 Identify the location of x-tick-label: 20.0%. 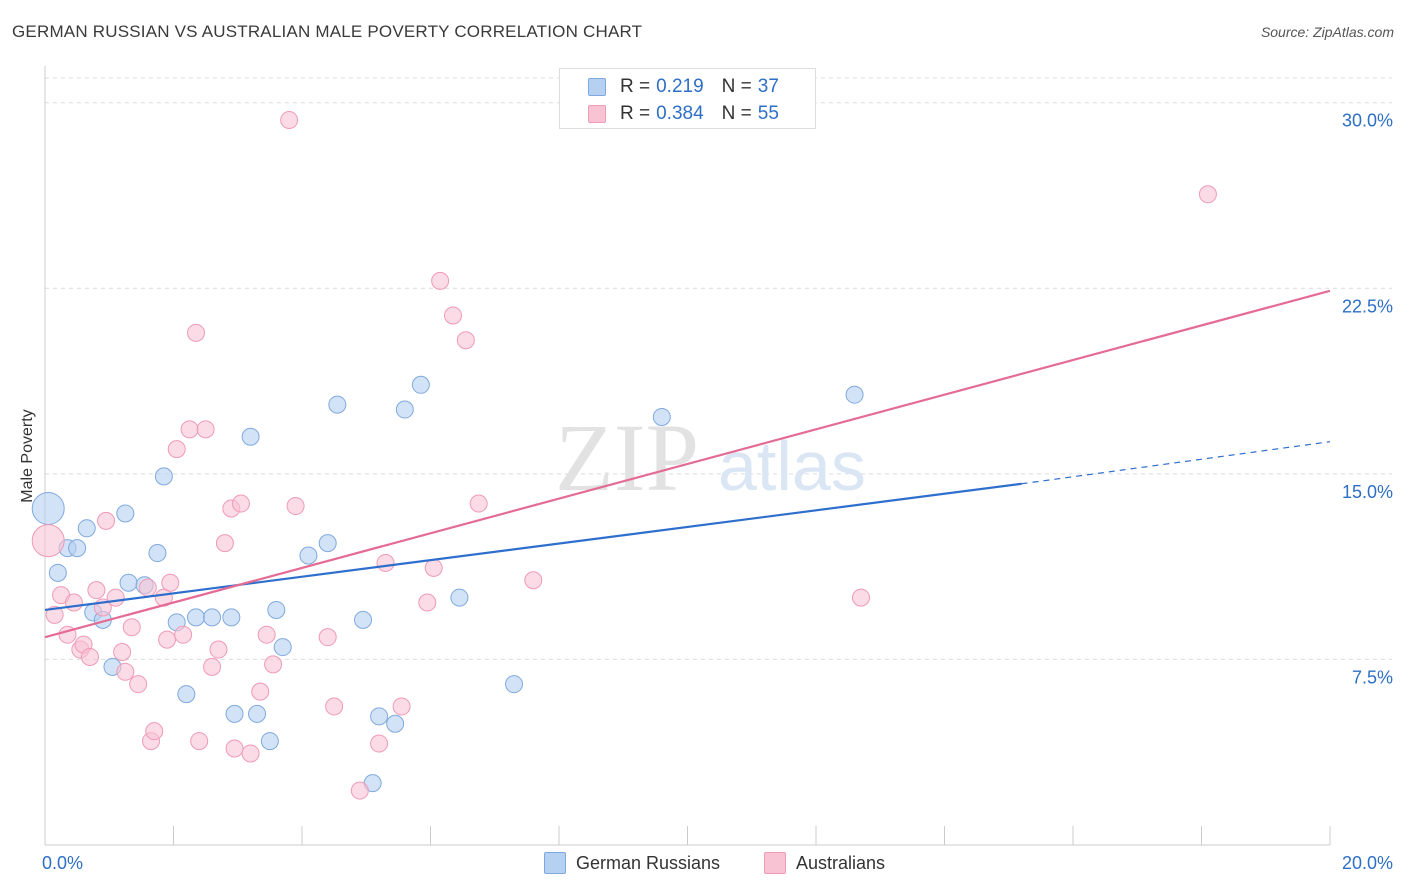
(1367, 863).